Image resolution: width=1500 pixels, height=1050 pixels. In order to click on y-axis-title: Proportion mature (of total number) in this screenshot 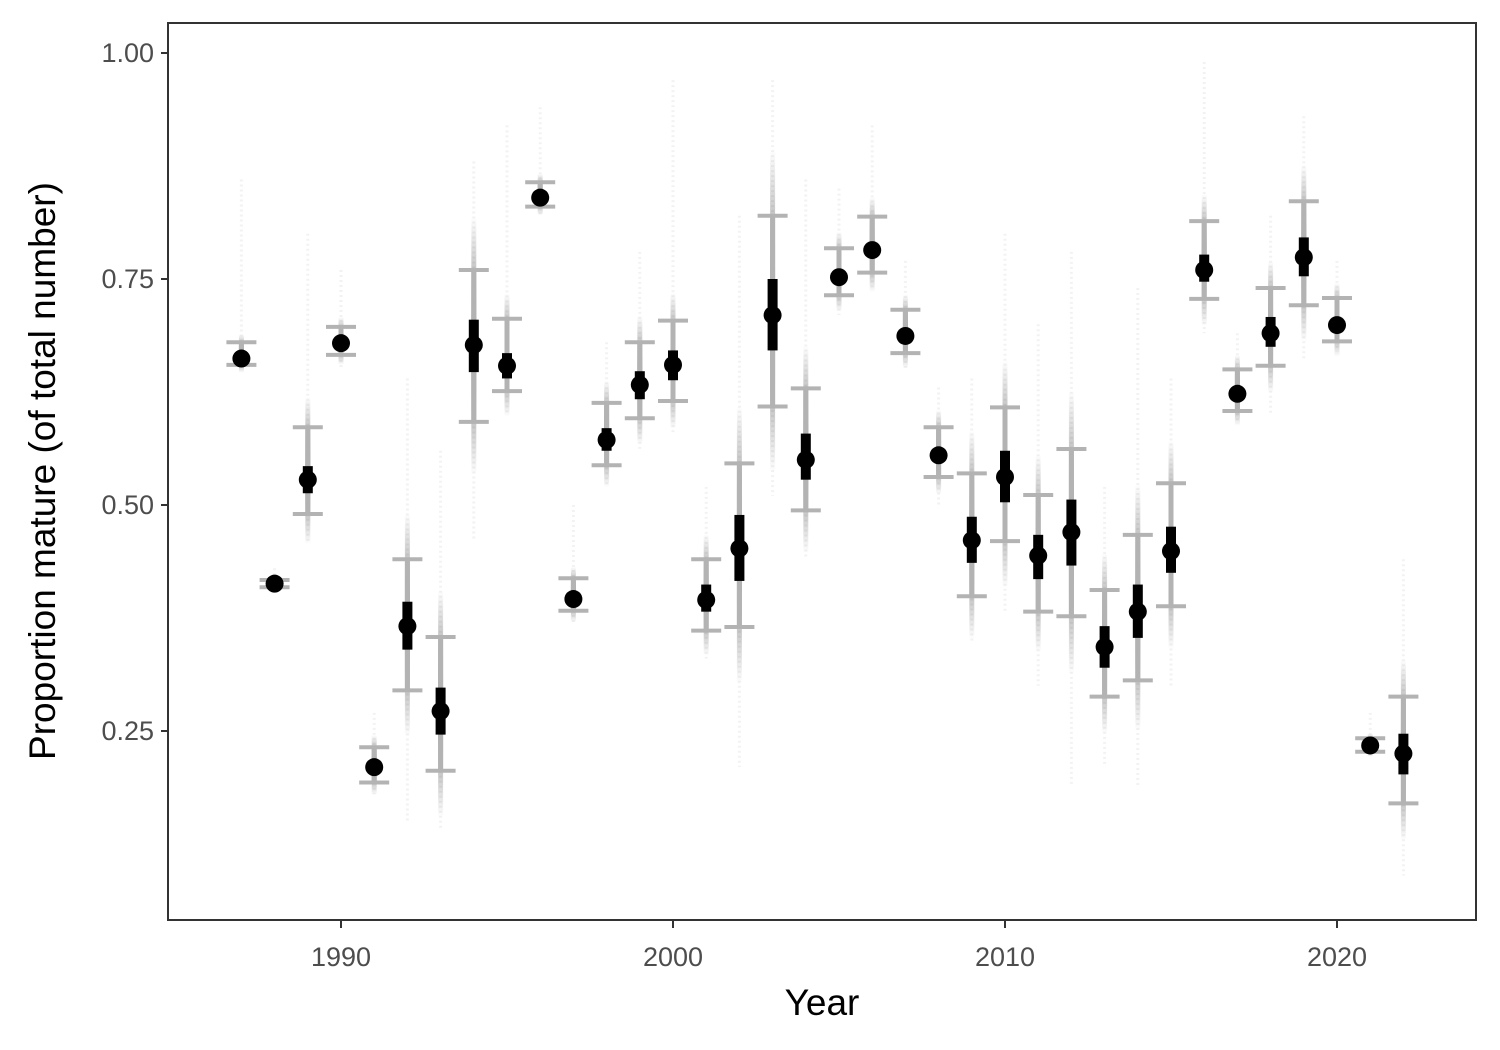, I will do `click(42, 471)`.